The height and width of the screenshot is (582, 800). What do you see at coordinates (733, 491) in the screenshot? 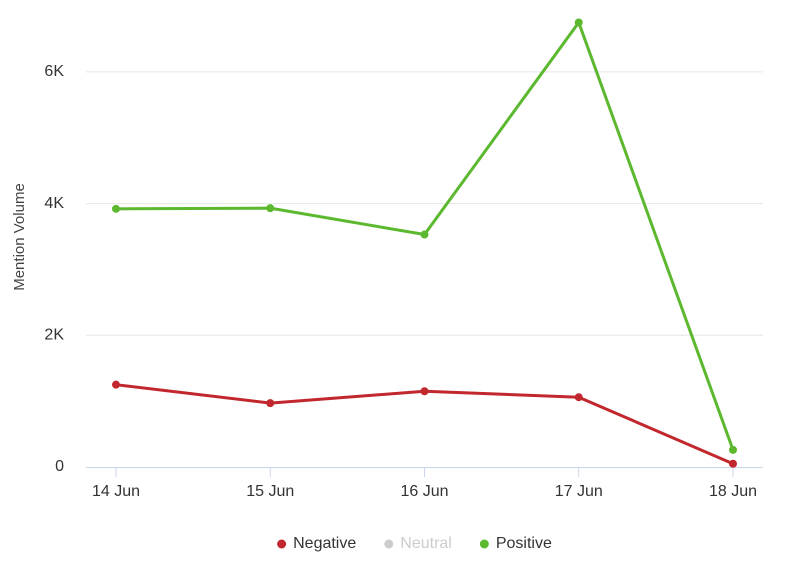
I see `x-tick-label: 18 Jun` at bounding box center [733, 491].